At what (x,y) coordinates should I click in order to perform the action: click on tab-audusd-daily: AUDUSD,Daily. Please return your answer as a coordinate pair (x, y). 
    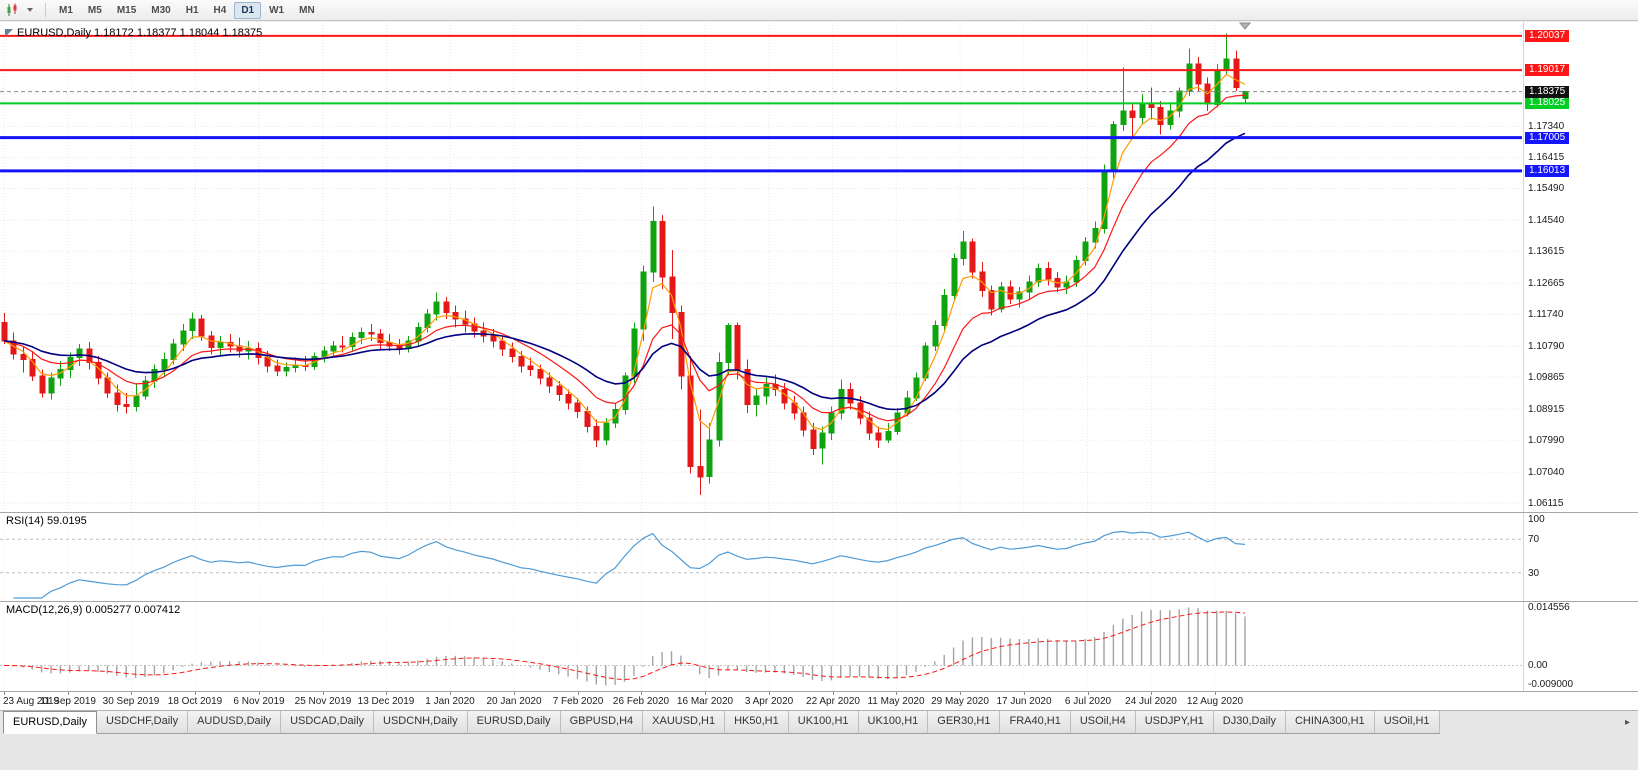
    Looking at the image, I should click on (235, 722).